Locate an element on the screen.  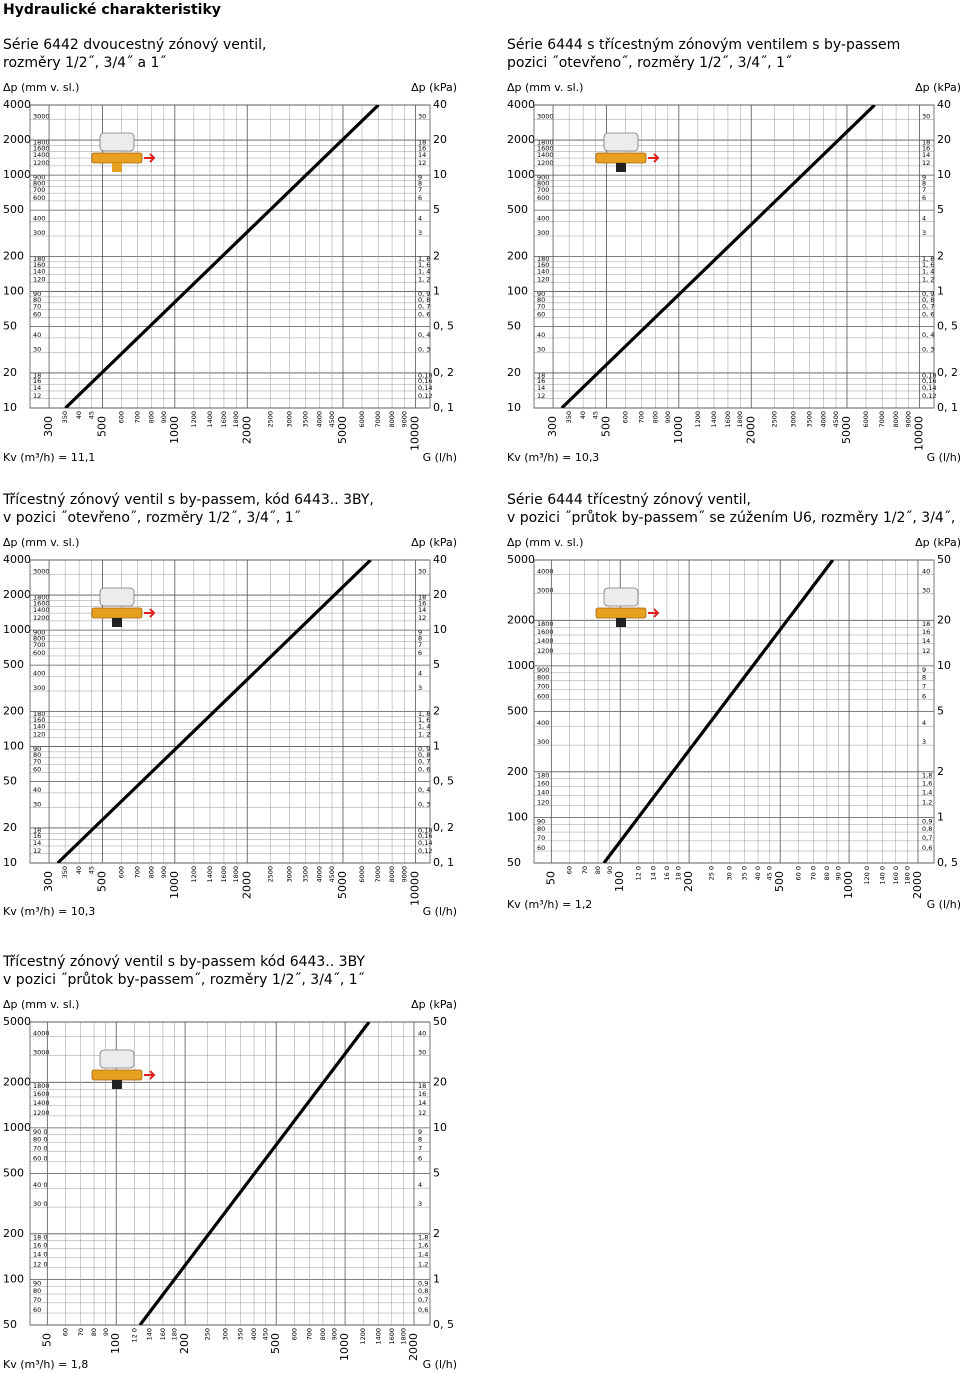
chart-title: rozměry 1/2˝, 3/4˝ a 1˝ is located at coordinates (84, 63).